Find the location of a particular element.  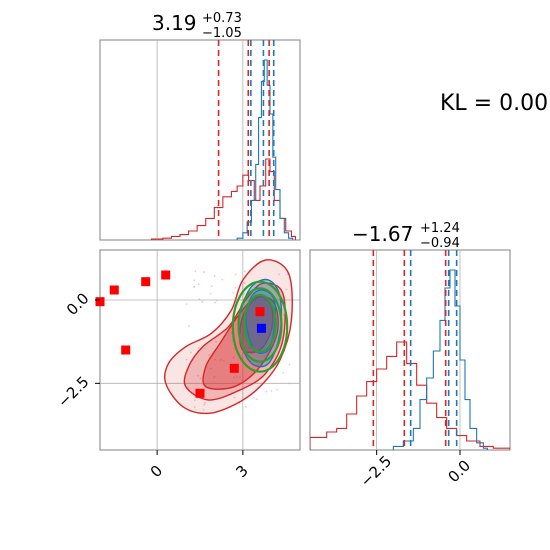

right-blue-histogram is located at coordinates (440, 359).